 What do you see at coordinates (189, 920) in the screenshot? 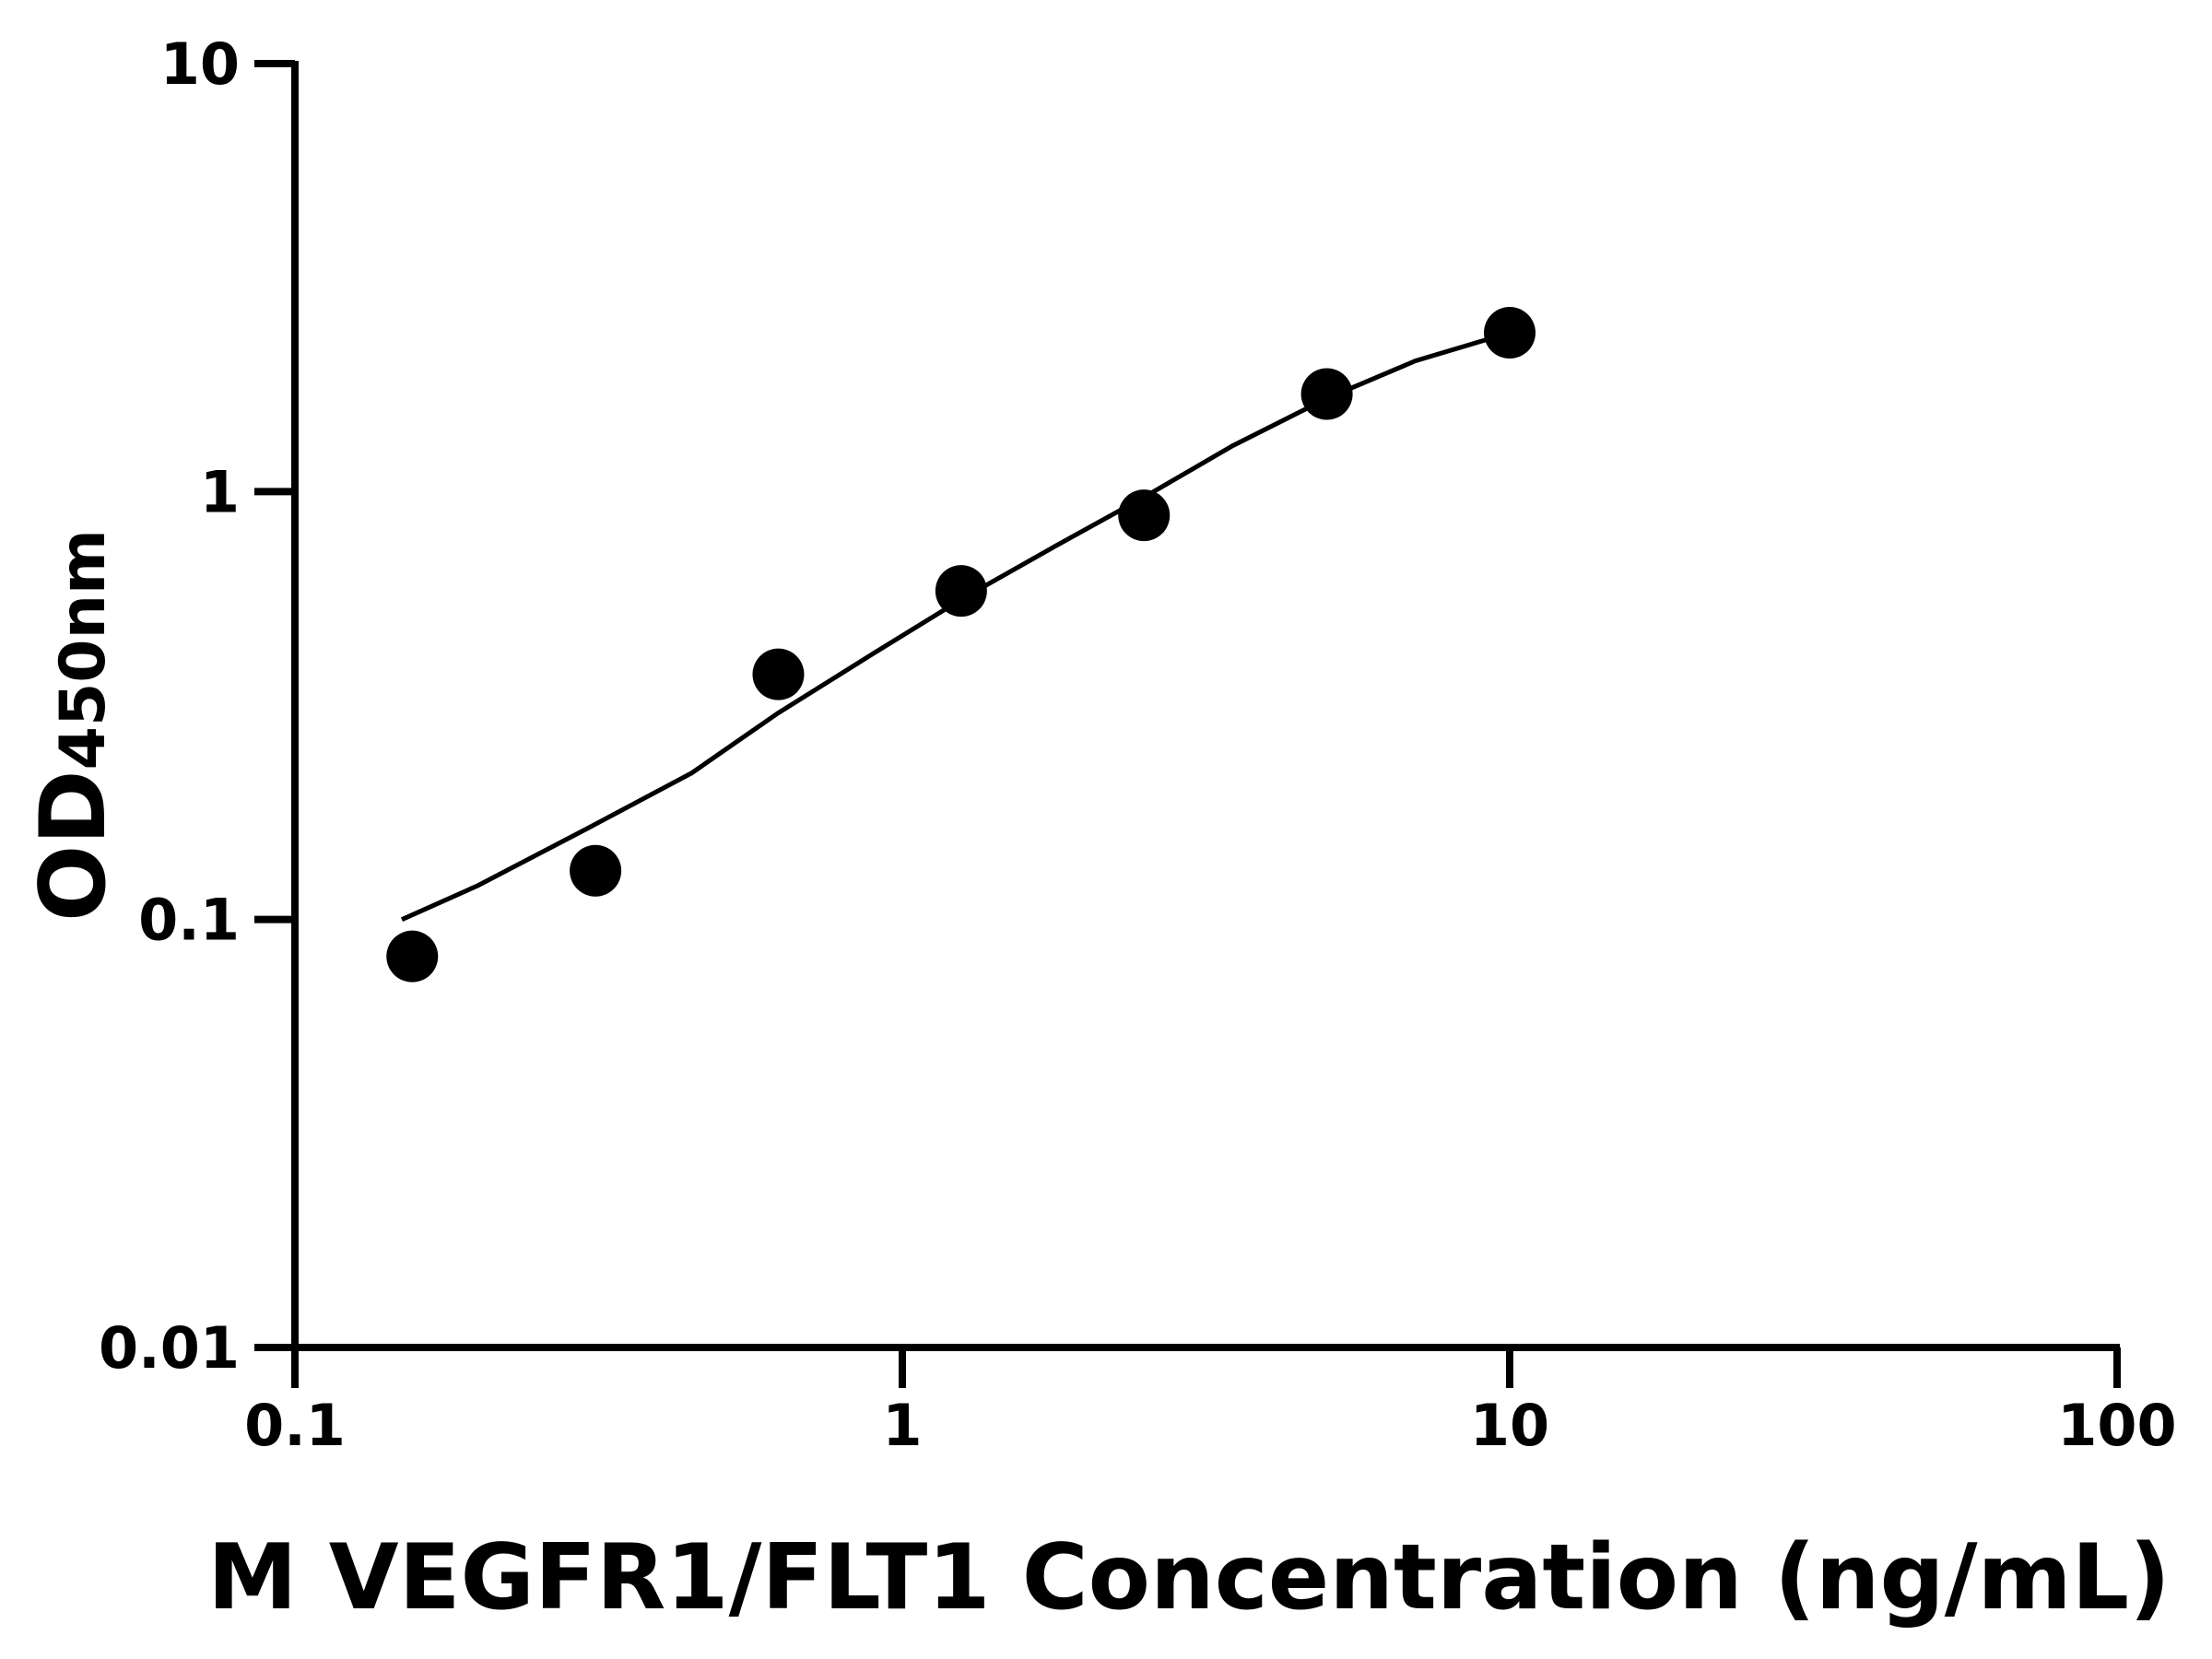
I see `y-tick-label: 0.1` at bounding box center [189, 920].